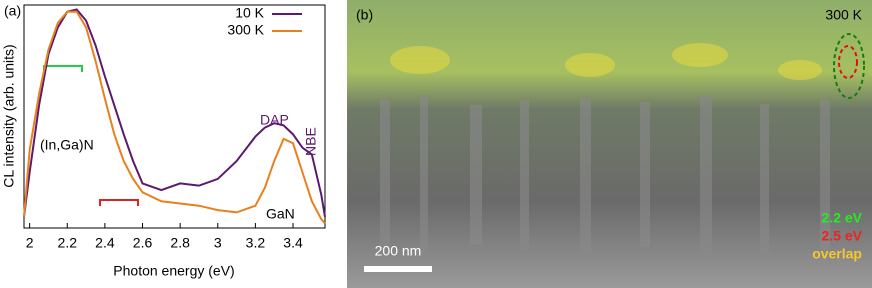 Image resolution: width=872 pixels, height=288 pixels. I want to click on x-tick-label: 2, so click(30, 243).